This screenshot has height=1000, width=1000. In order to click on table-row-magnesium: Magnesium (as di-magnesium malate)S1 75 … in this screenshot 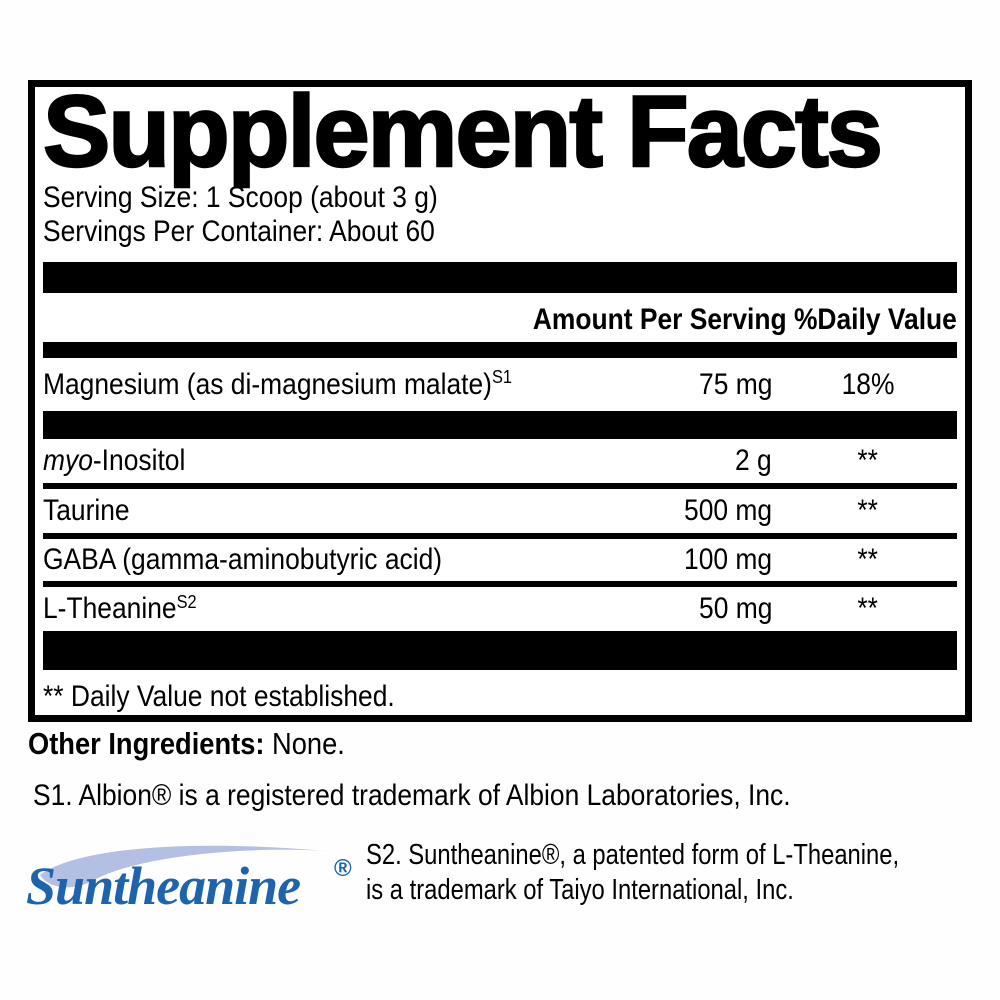, I will do `click(500, 384)`.